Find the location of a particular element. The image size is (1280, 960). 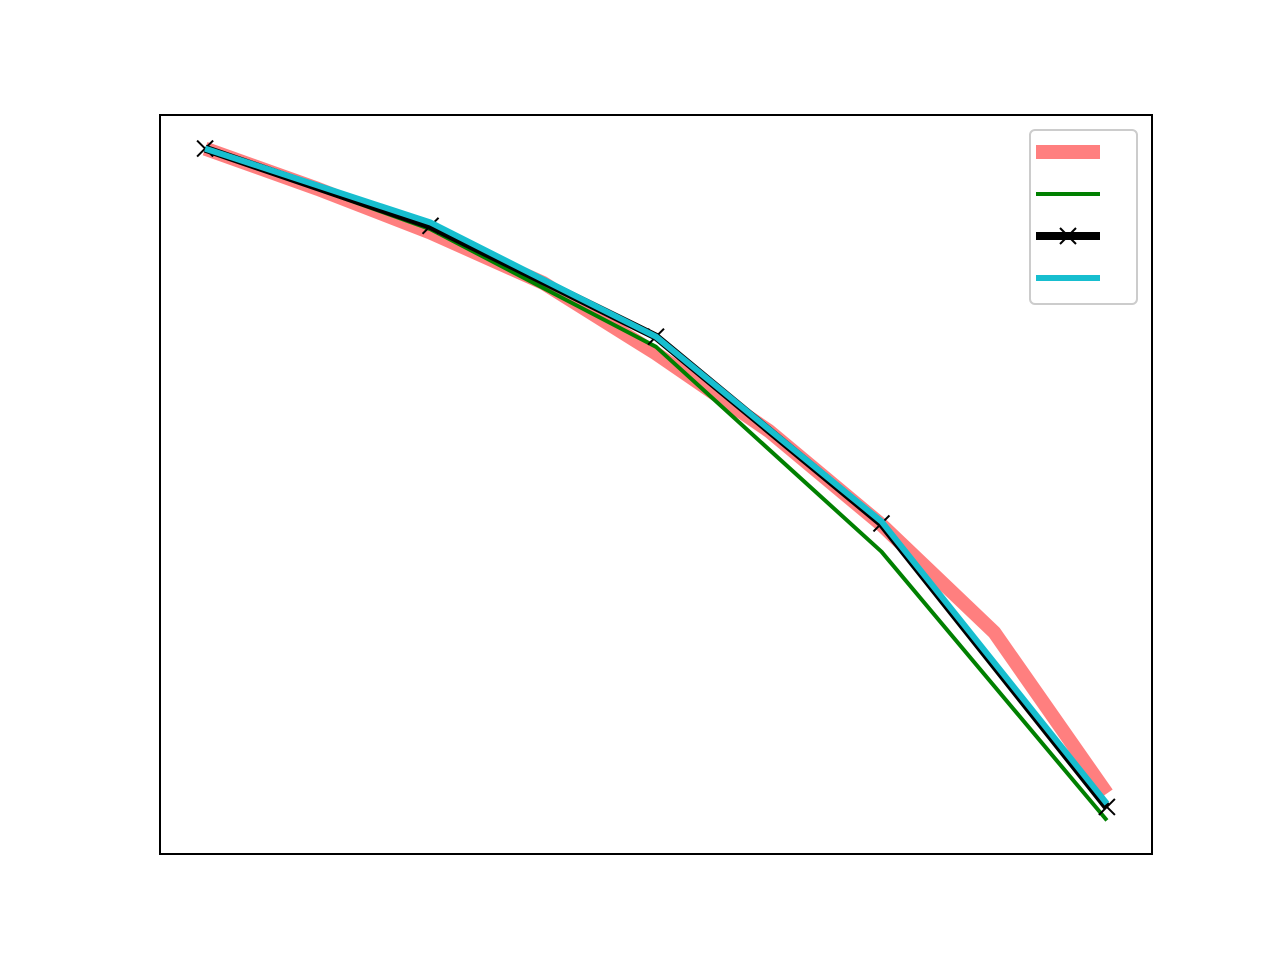

legend-box is located at coordinates (1083, 217).